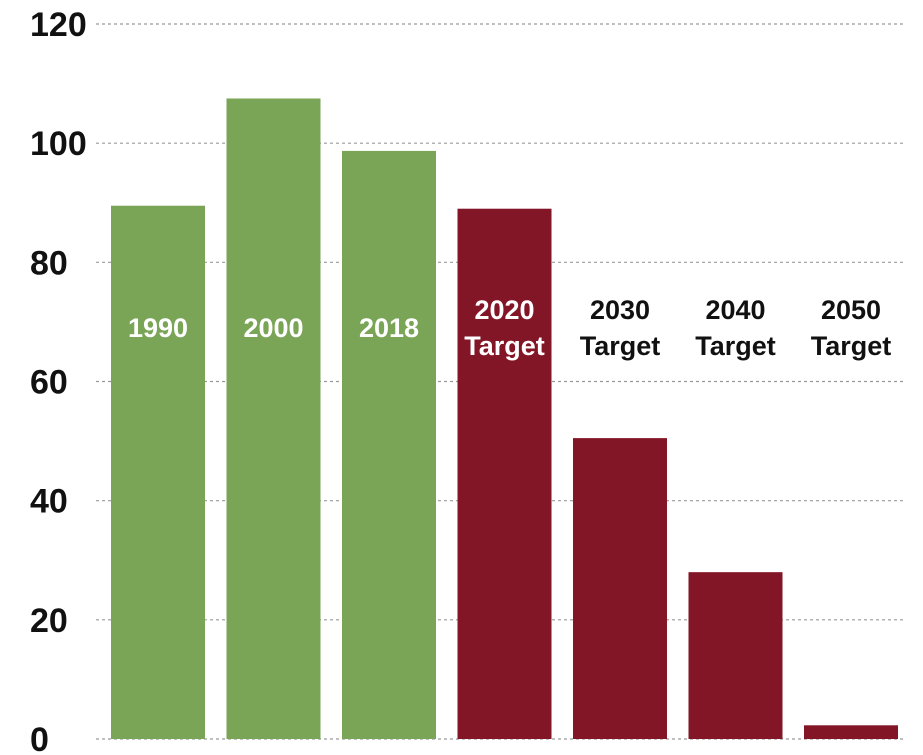  Describe the element at coordinates (389, 445) in the screenshot. I see `bar-2018` at that location.